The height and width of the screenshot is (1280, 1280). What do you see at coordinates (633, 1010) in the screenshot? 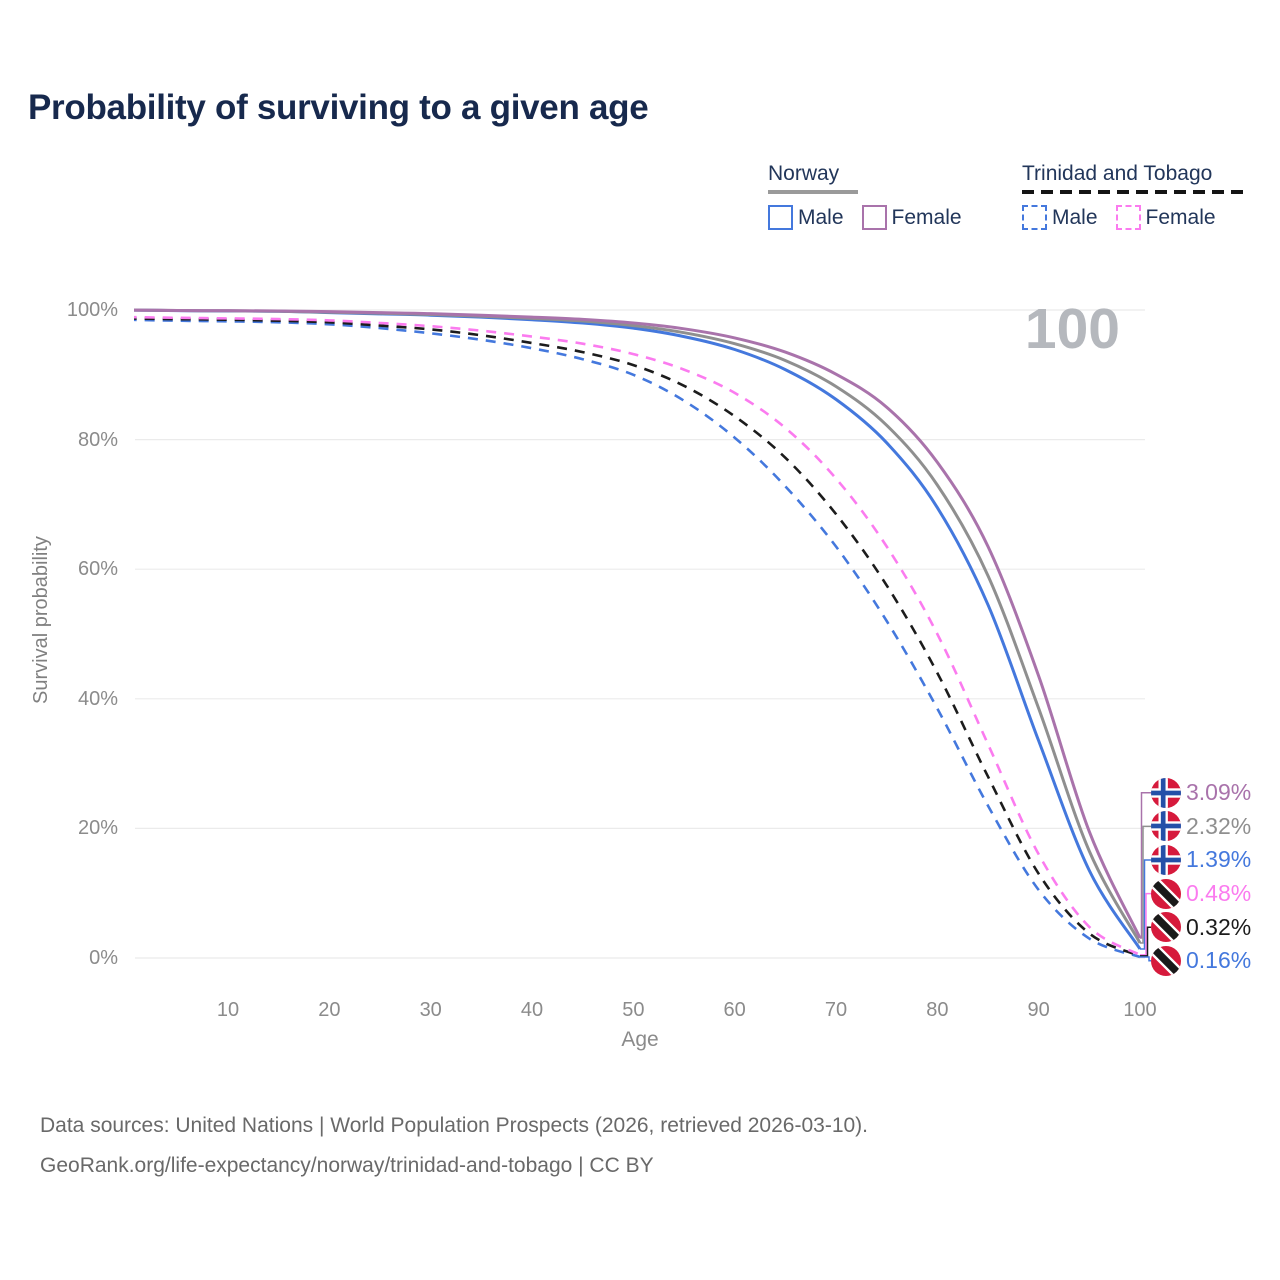
I see `x-tick-label: 50` at bounding box center [633, 1010].